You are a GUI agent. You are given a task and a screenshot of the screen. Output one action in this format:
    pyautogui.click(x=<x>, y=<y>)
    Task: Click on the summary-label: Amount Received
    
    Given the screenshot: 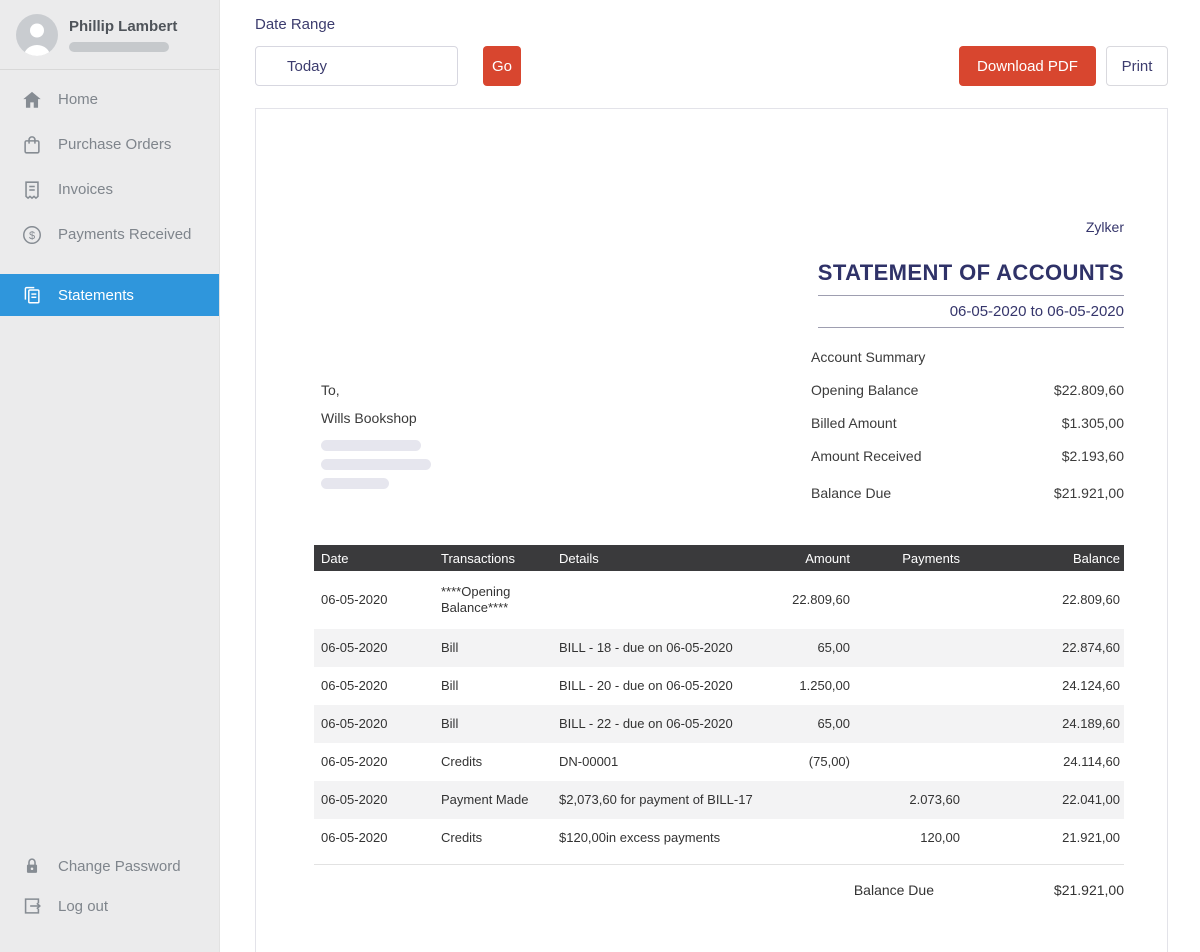 What is the action you would take?
    pyautogui.click(x=866, y=456)
    